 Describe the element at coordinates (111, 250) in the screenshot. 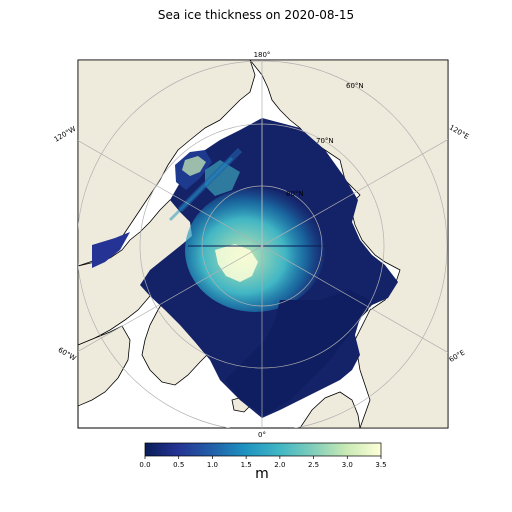

I see `sea-ice-channels` at that location.